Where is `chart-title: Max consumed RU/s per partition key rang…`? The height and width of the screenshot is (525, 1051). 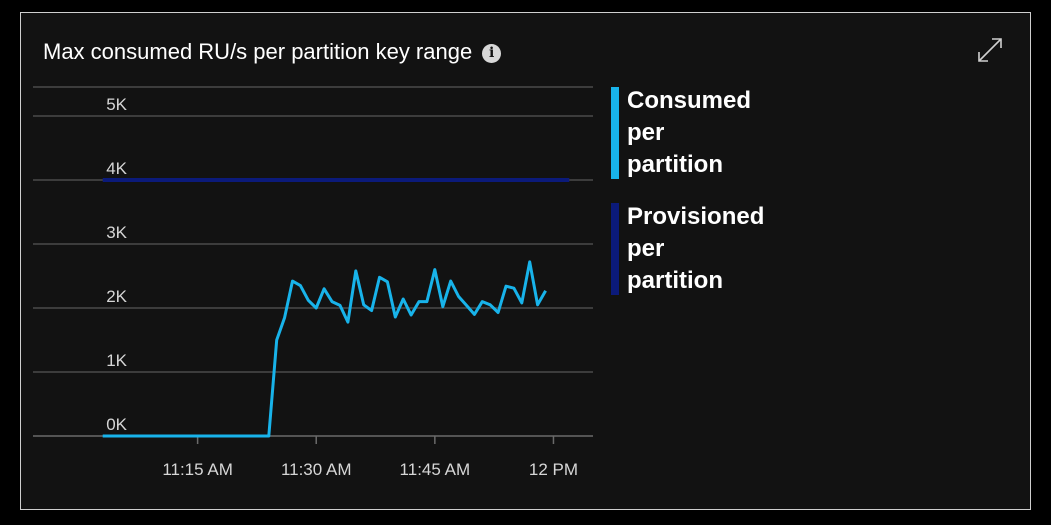 chart-title: Max consumed RU/s per partition key rang… is located at coordinates (258, 51).